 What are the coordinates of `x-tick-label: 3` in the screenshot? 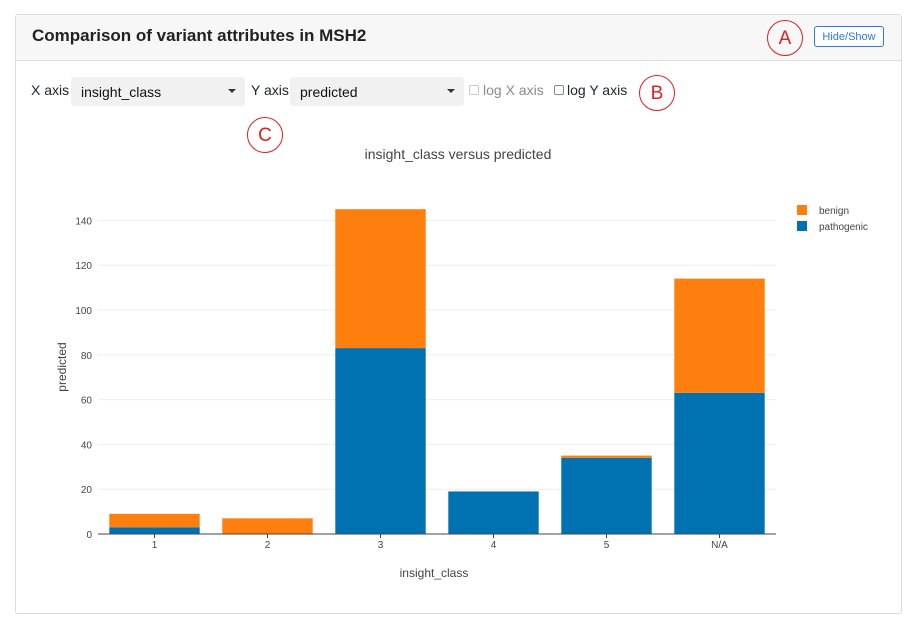 It's located at (381, 545).